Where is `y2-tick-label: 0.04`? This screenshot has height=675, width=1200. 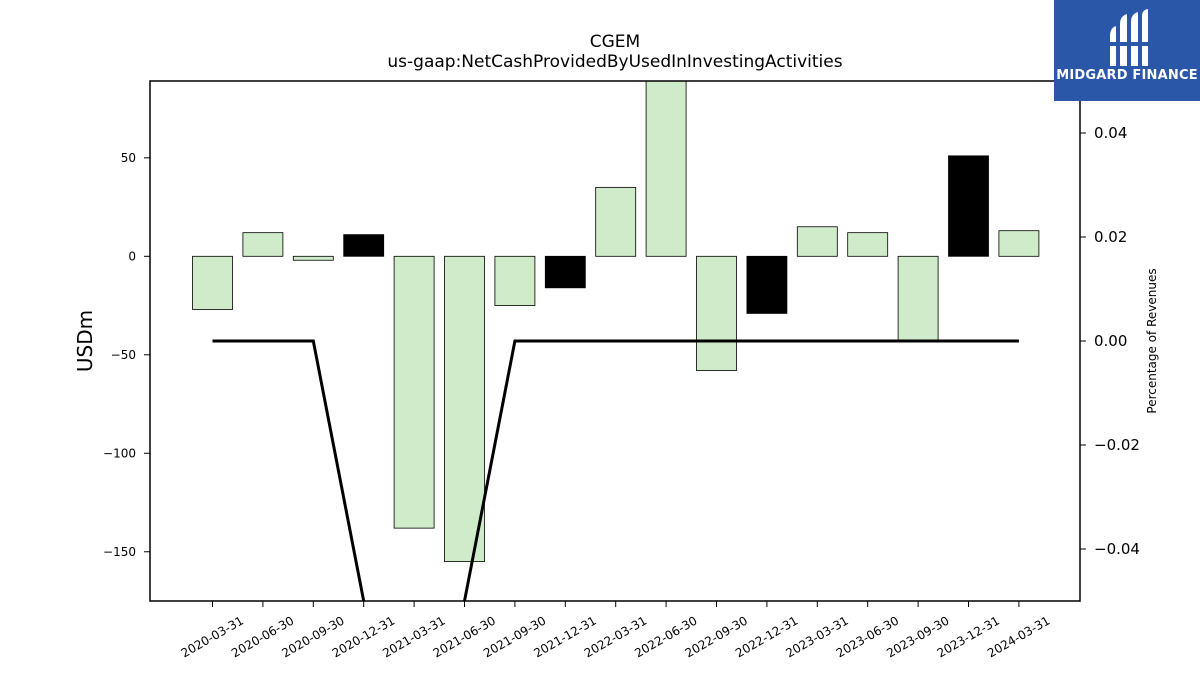
y2-tick-label: 0.04 is located at coordinates (1110, 133).